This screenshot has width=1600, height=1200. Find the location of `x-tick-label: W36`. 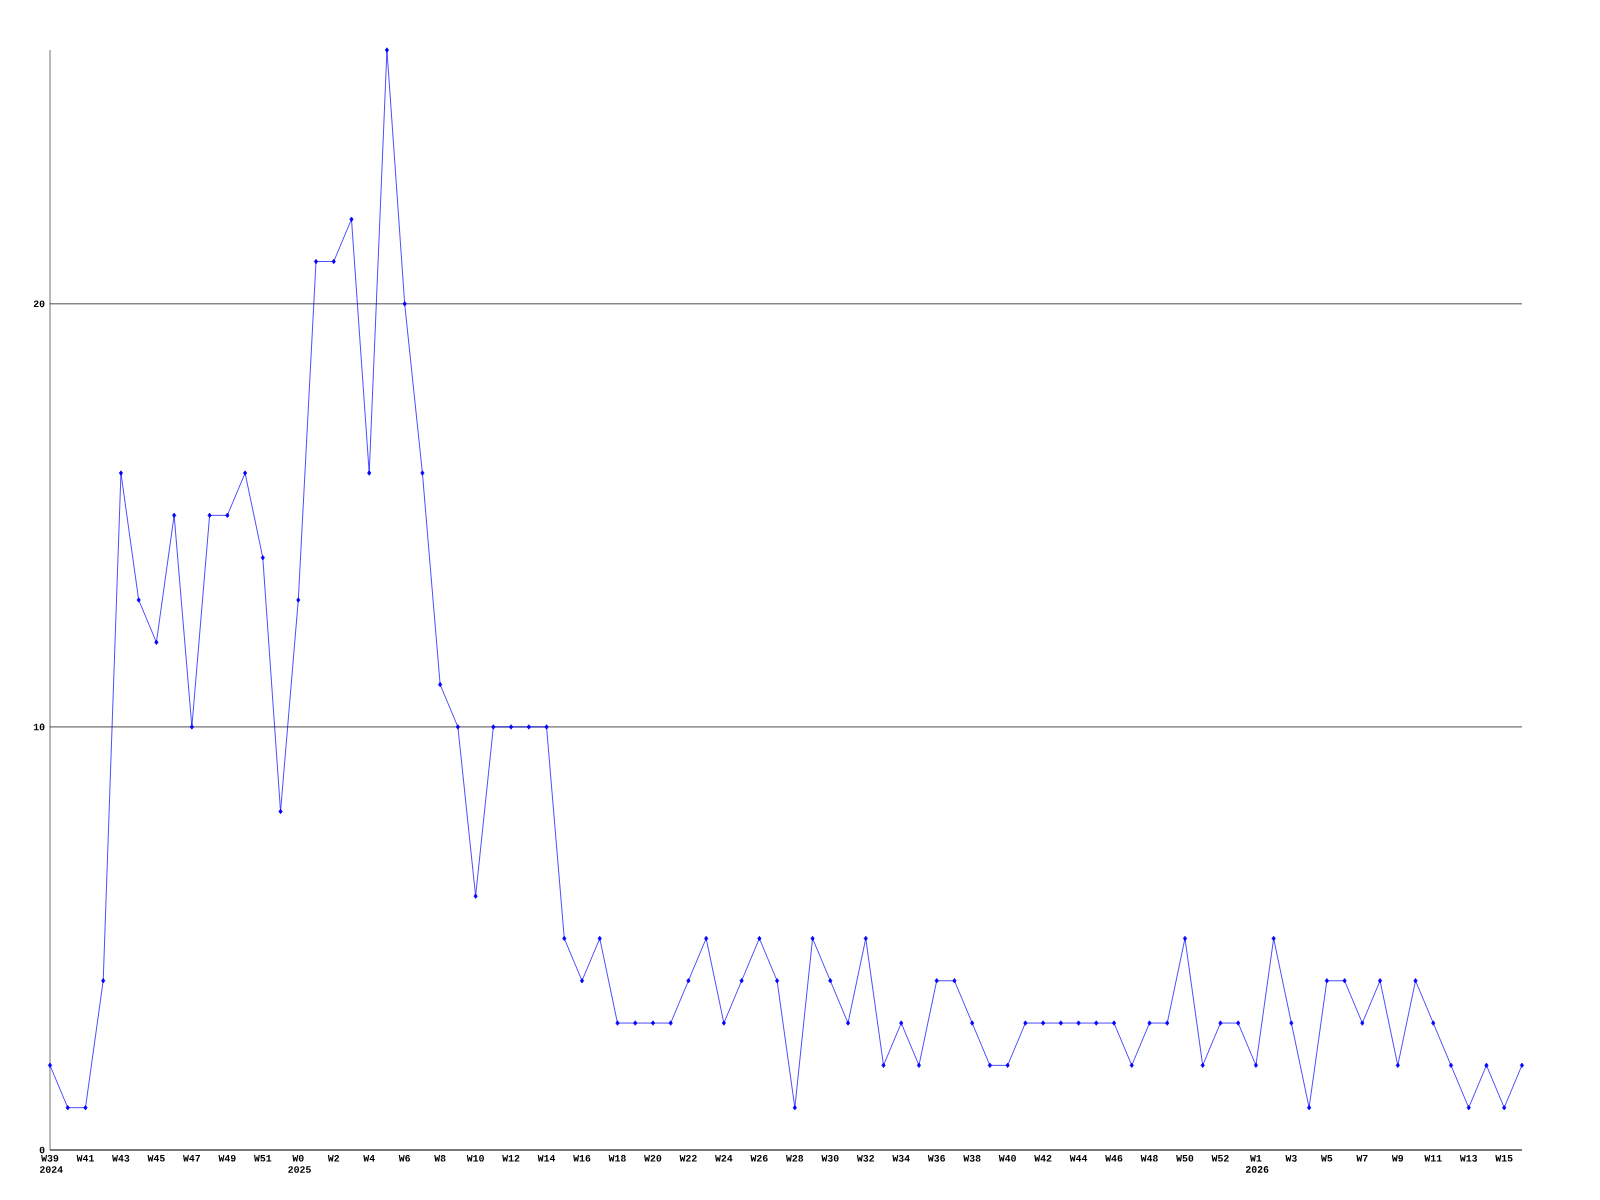

x-tick-label: W36 is located at coordinates (936, 1158).